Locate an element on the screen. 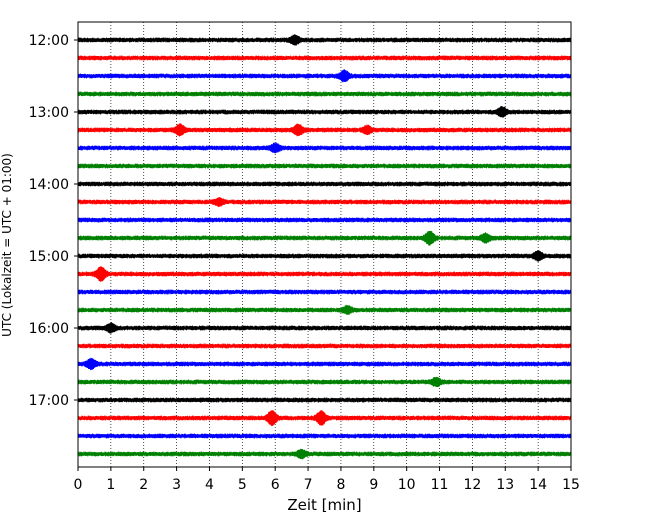 This screenshot has width=650, height=520. x-tick-label: 2 is located at coordinates (143, 485).